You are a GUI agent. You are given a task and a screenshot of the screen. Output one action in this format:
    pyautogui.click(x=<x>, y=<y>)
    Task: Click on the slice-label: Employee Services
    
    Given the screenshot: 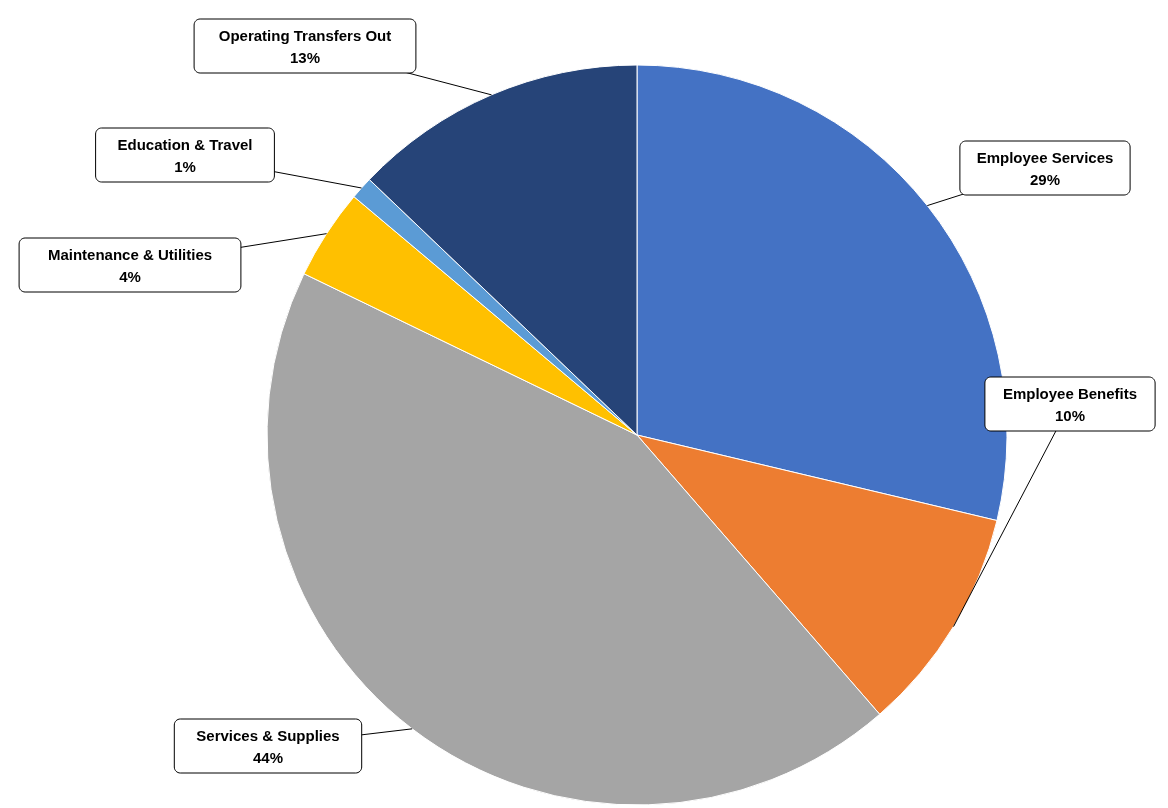 What is the action you would take?
    pyautogui.click(x=1045, y=157)
    